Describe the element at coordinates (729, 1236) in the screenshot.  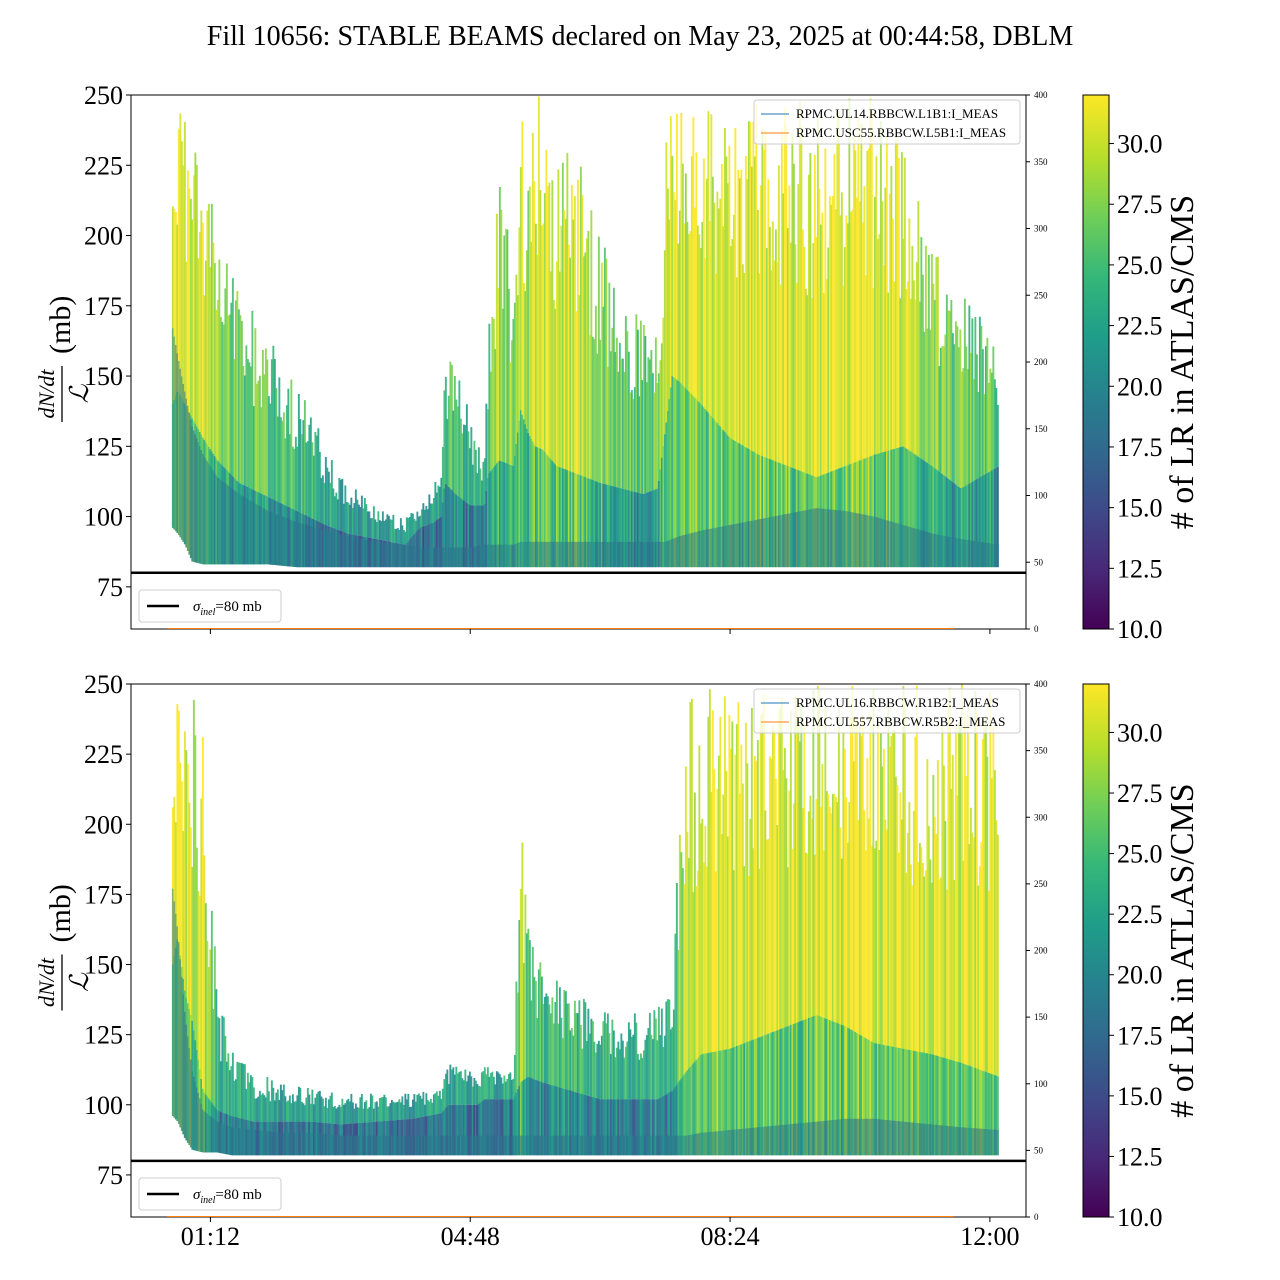
I see `x-tick-label: 08:24` at that location.